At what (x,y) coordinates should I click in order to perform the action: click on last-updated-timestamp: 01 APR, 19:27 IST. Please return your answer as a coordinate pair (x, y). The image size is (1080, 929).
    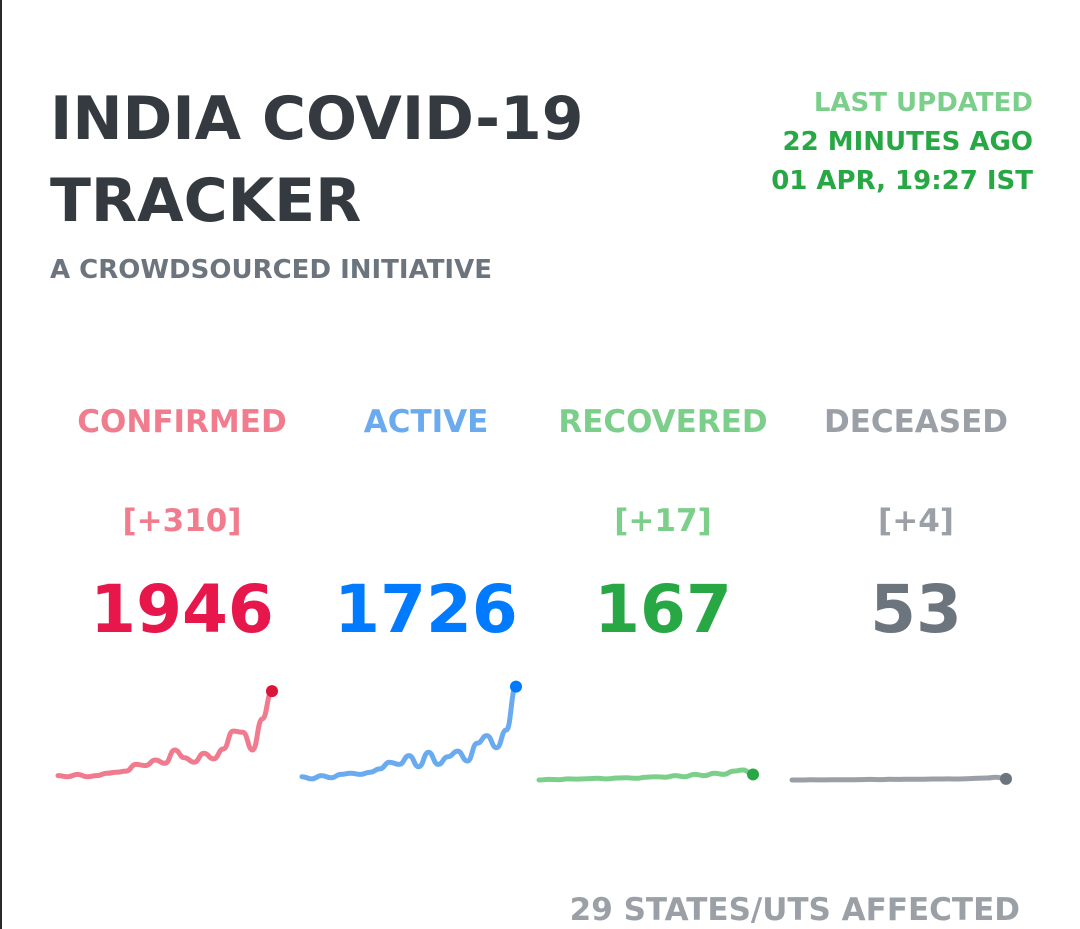
    Looking at the image, I should click on (902, 181).